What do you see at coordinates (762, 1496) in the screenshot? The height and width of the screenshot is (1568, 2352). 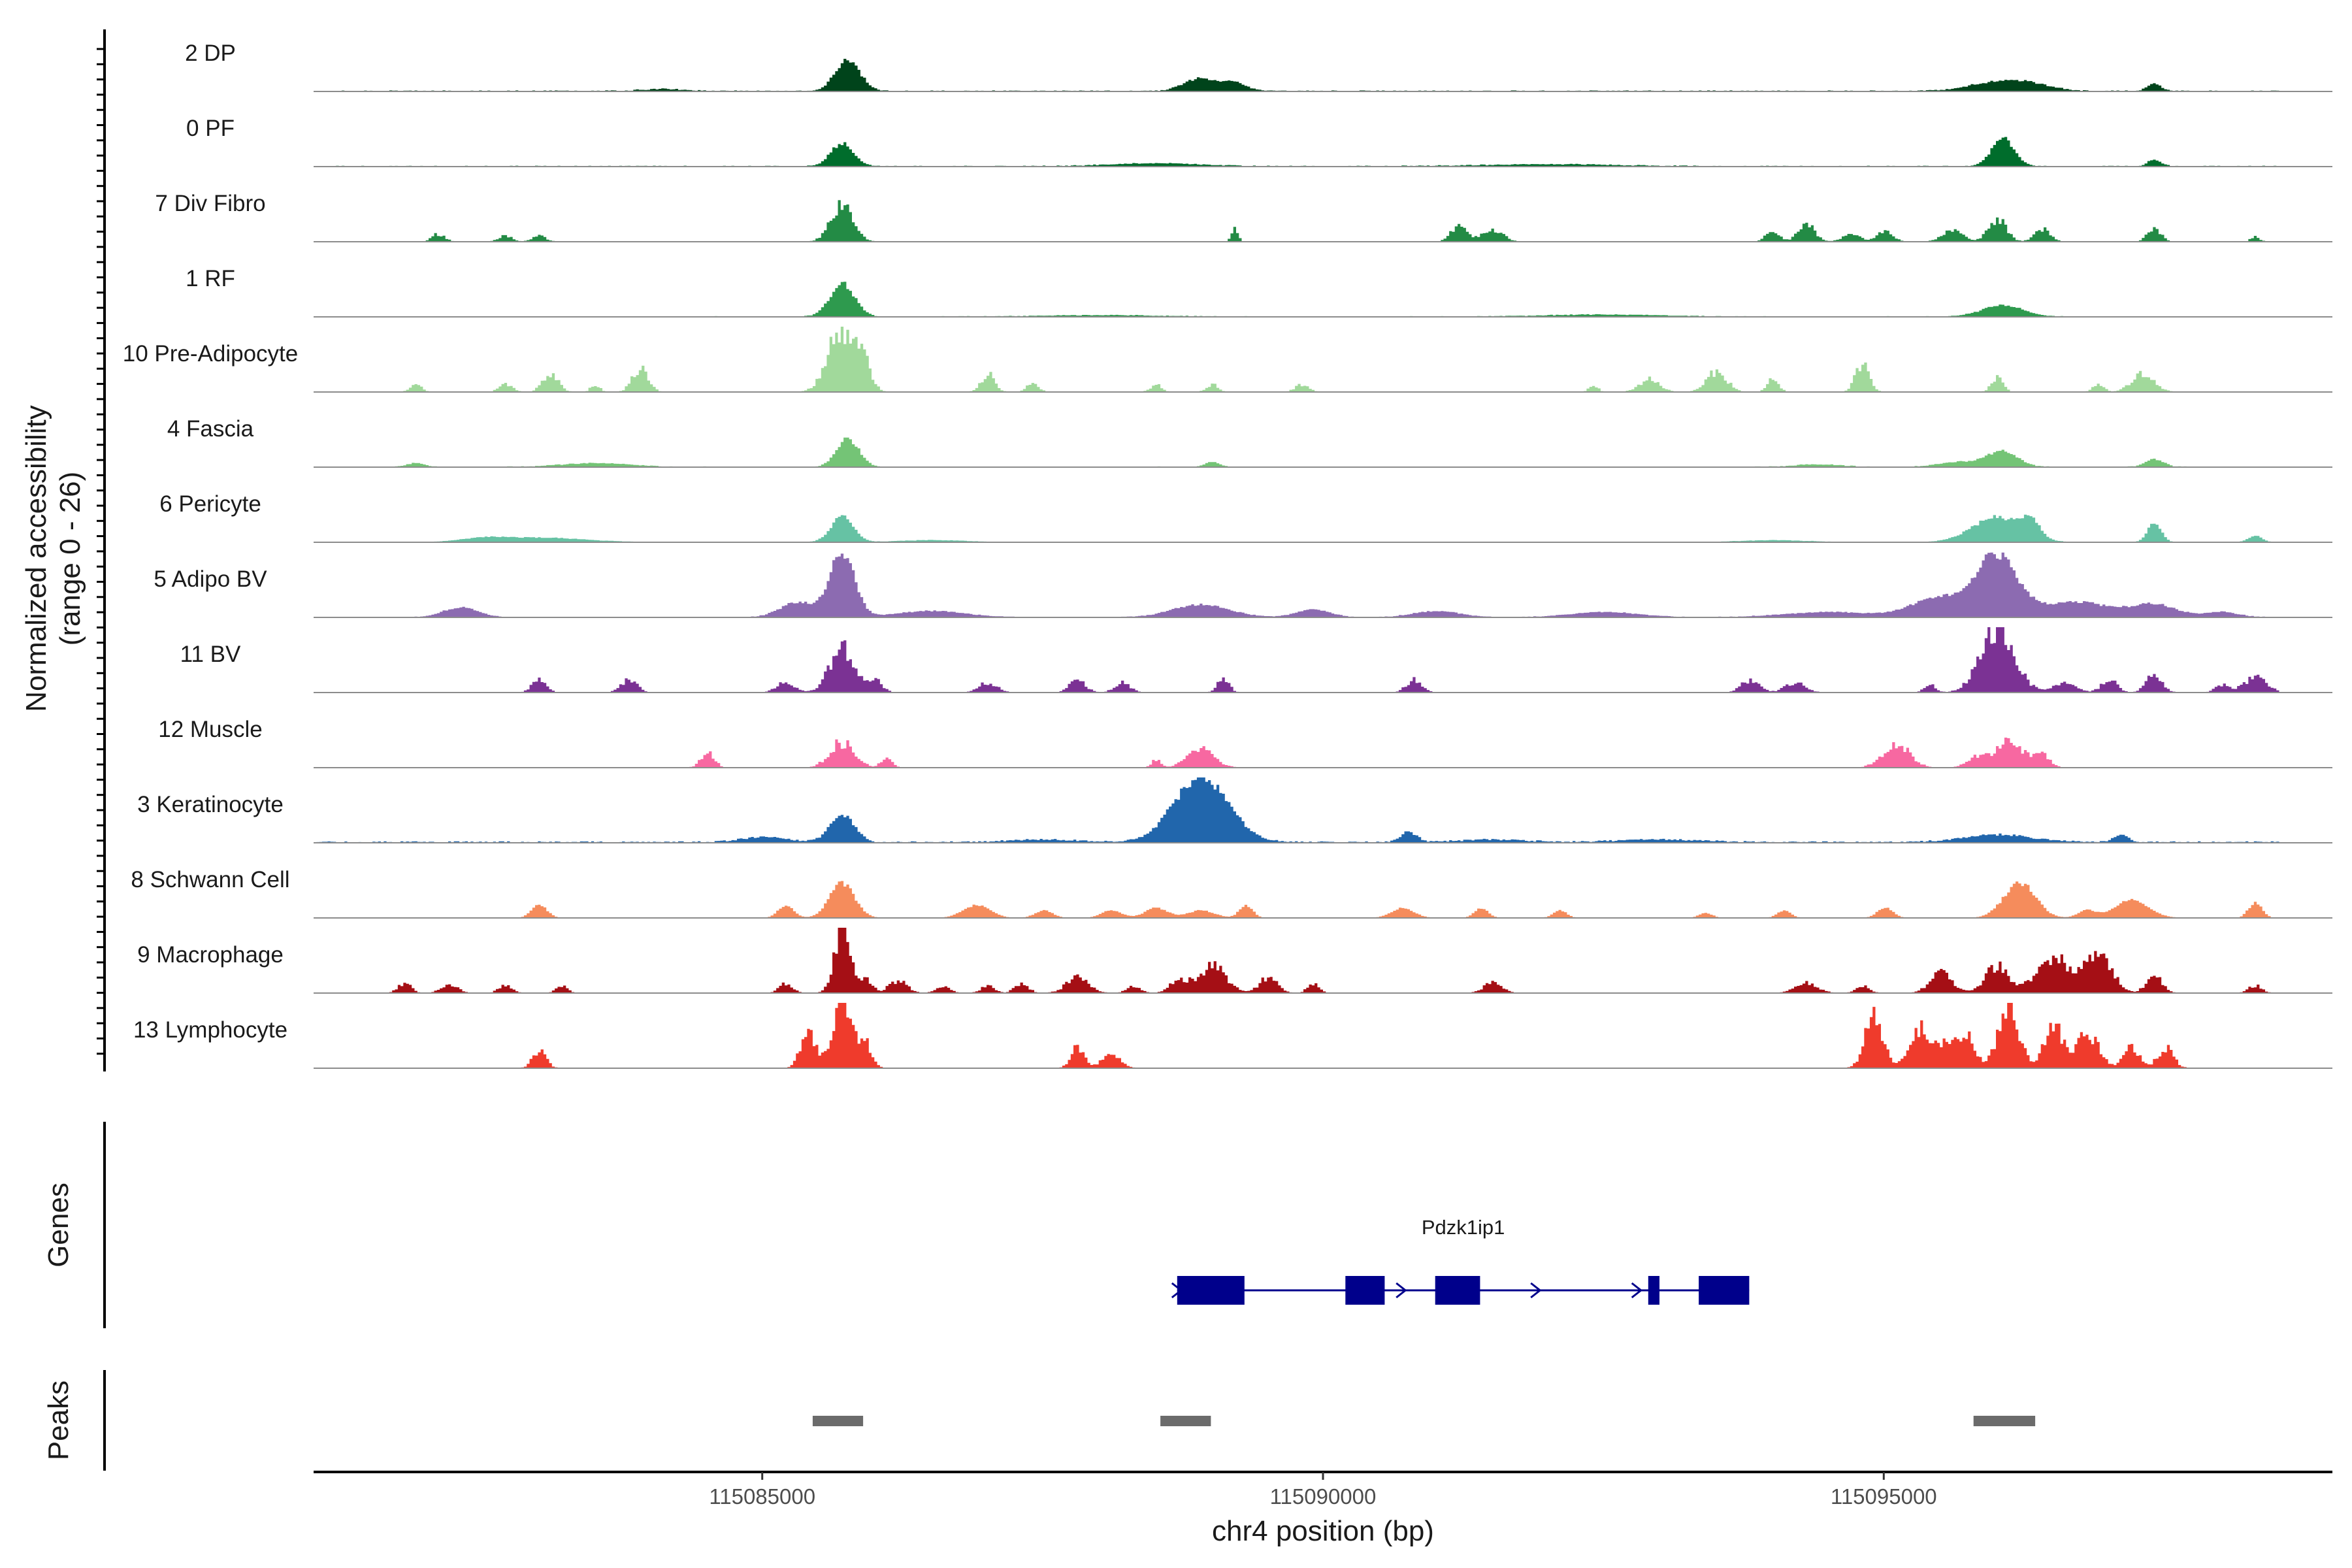 I see `x-tick-label: 115085000` at bounding box center [762, 1496].